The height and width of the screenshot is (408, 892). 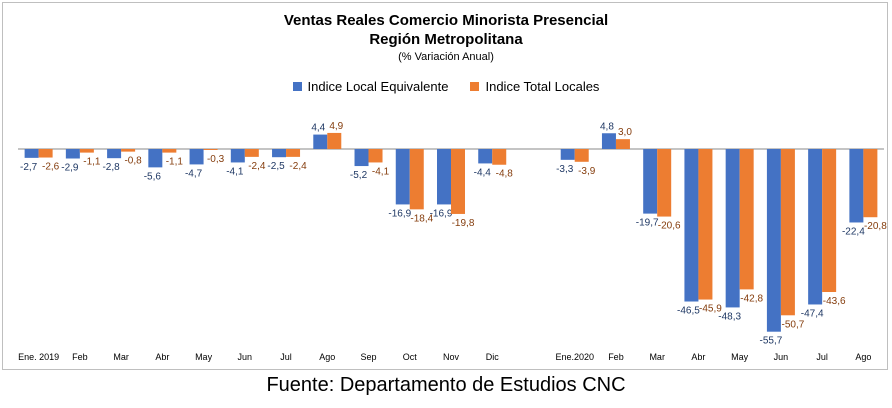 What do you see at coordinates (688, 311) in the screenshot?
I see `data-label-local: -46,5` at bounding box center [688, 311].